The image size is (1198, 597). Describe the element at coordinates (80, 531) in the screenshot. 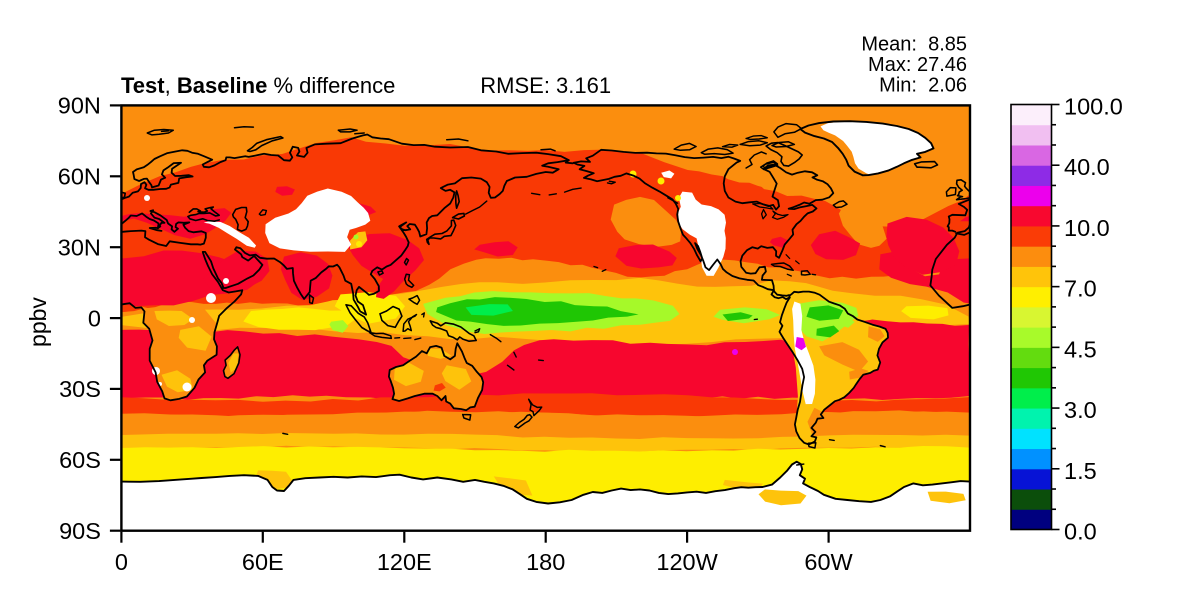

I see `svg-text: 90S` at that location.